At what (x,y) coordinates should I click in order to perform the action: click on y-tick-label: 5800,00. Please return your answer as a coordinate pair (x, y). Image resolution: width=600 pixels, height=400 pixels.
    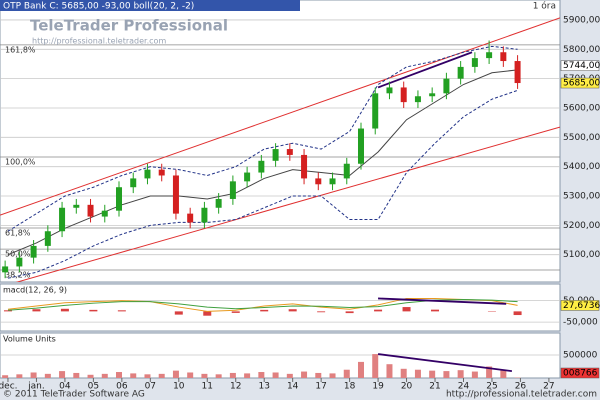
    Looking at the image, I should click on (581, 50).